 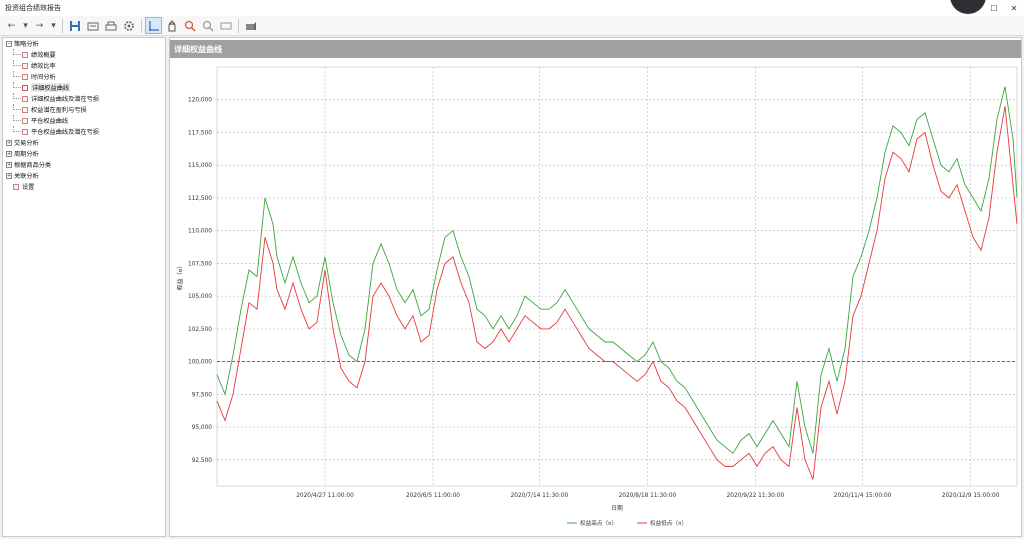 What do you see at coordinates (84, 186) in the screenshot?
I see `tree-item-settings: 设置` at bounding box center [84, 186].